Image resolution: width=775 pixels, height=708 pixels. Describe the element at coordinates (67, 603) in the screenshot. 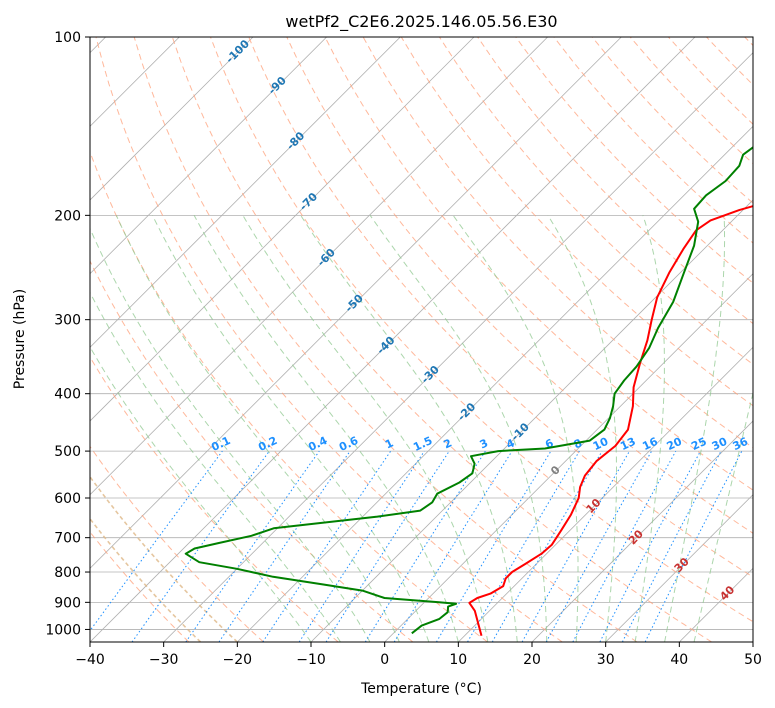

I see `y-tick-label: 900` at that location.